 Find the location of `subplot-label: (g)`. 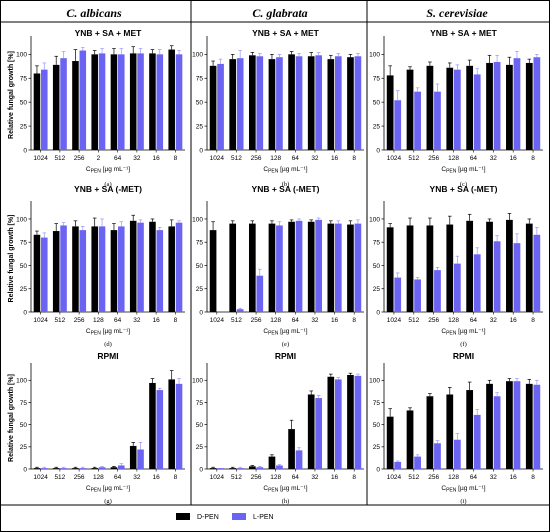

subplot-label: (g) is located at coordinates (108, 501).